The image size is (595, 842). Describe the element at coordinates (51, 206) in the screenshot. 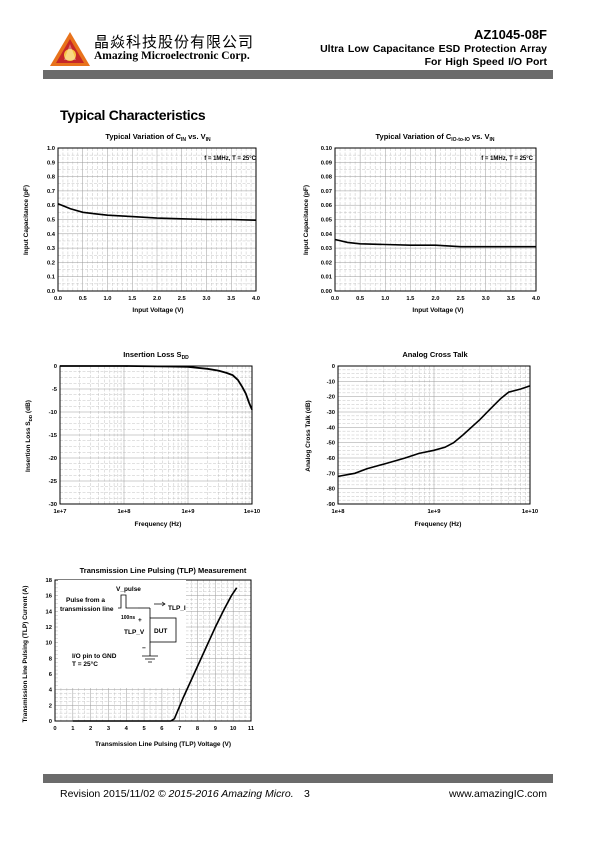

I see `y-tick-label: 0.6` at that location.